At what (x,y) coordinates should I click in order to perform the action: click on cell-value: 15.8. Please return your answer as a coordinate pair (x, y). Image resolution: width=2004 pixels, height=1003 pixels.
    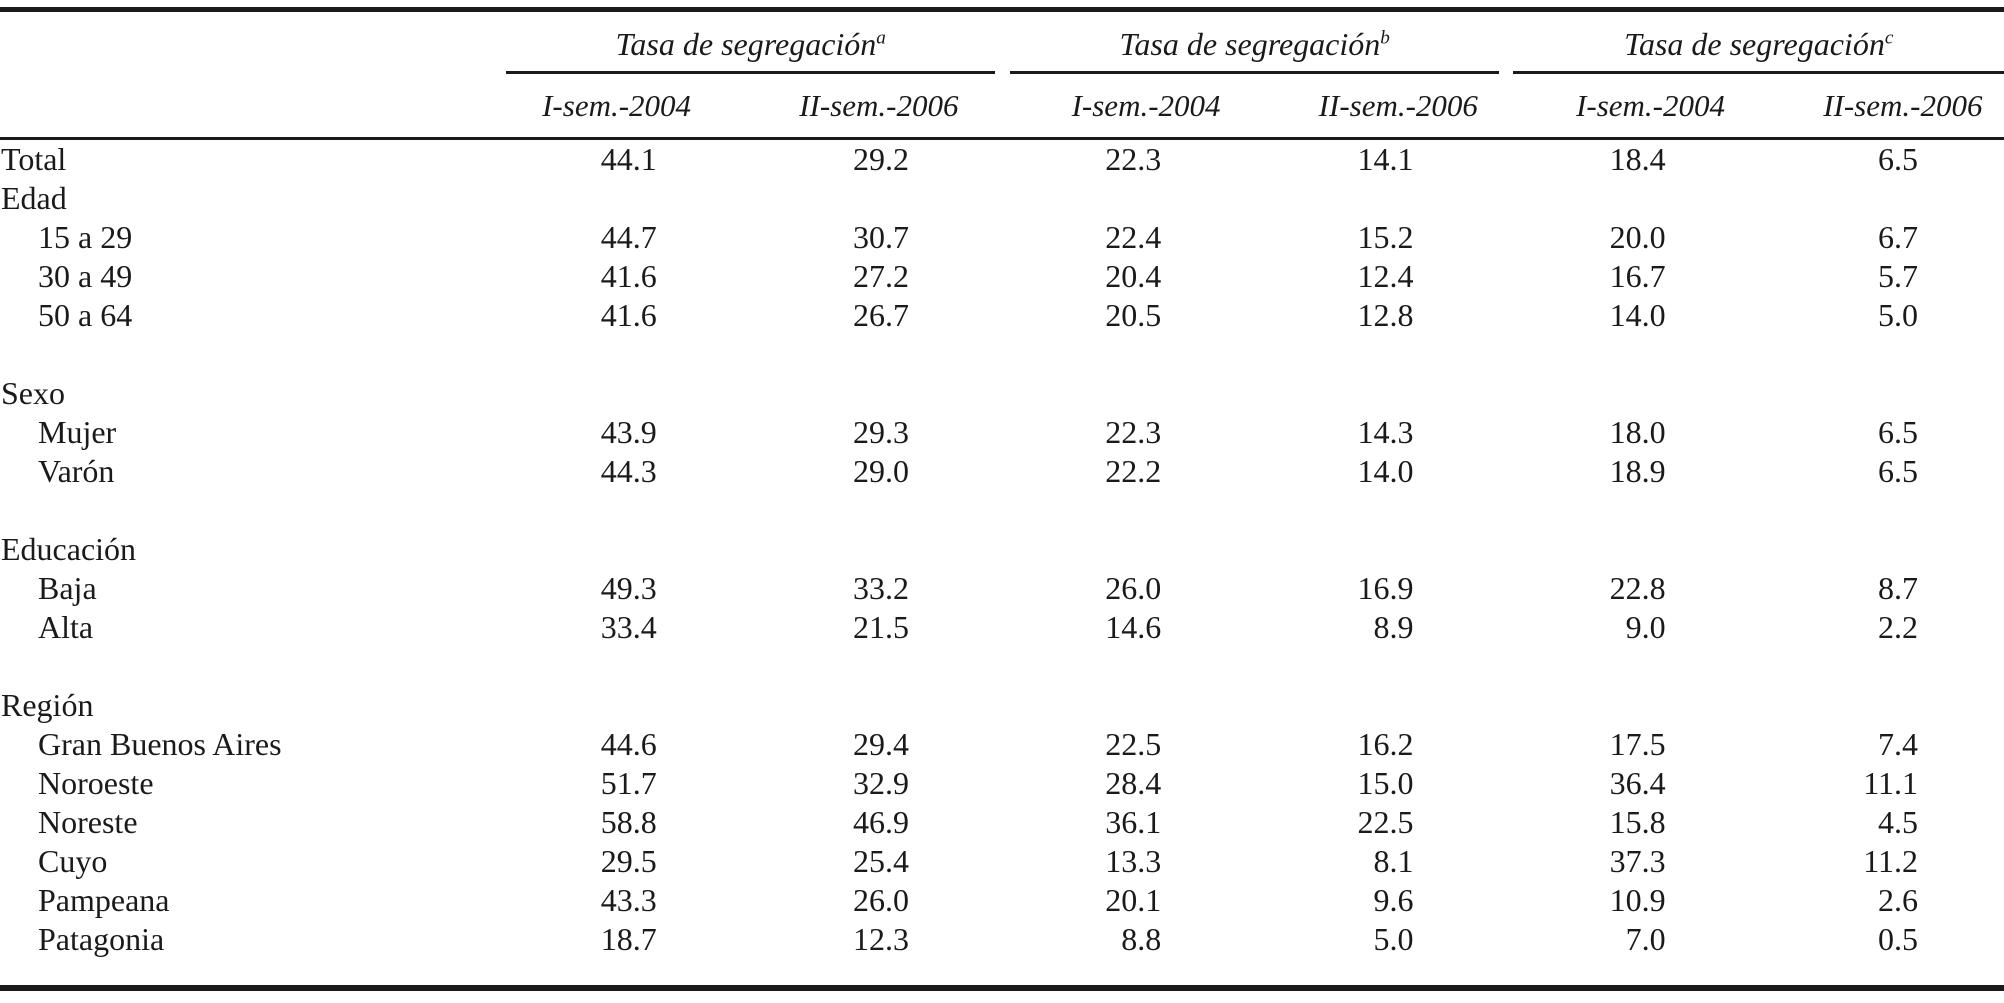
    Looking at the image, I should click on (1637, 822).